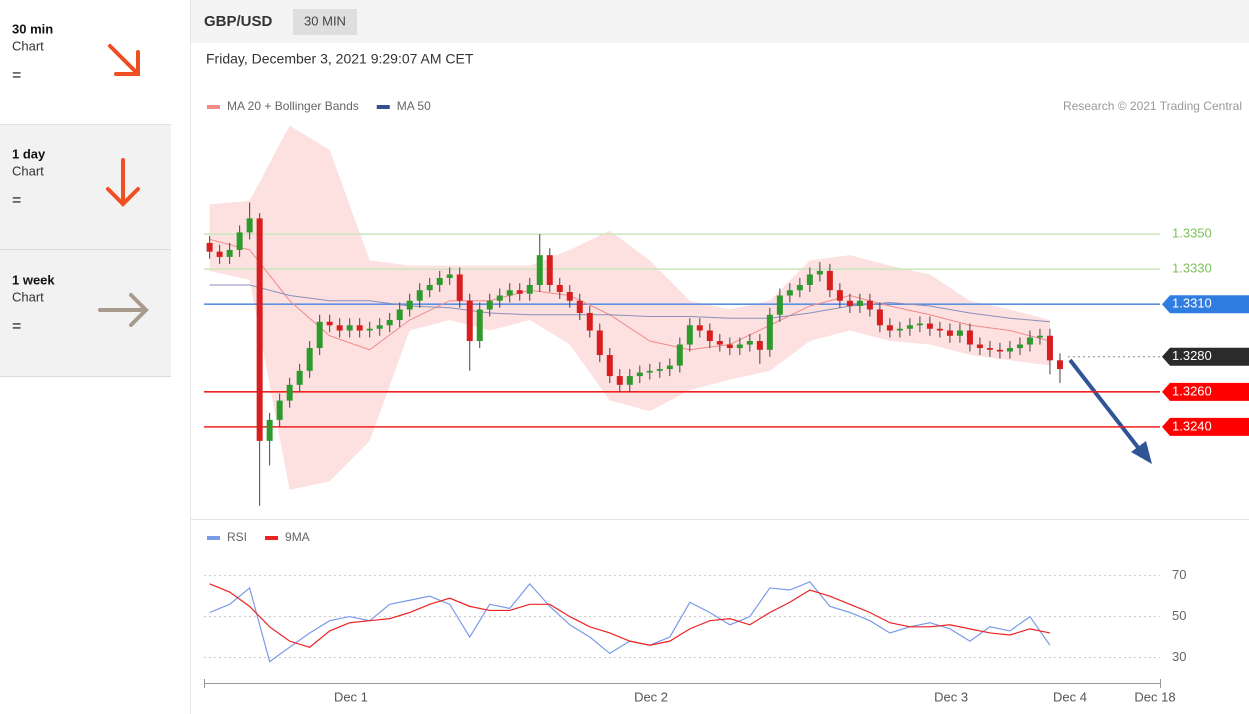 This screenshot has height=714, width=1249. Describe the element at coordinates (33, 279) in the screenshot. I see `period: 1 week` at that location.